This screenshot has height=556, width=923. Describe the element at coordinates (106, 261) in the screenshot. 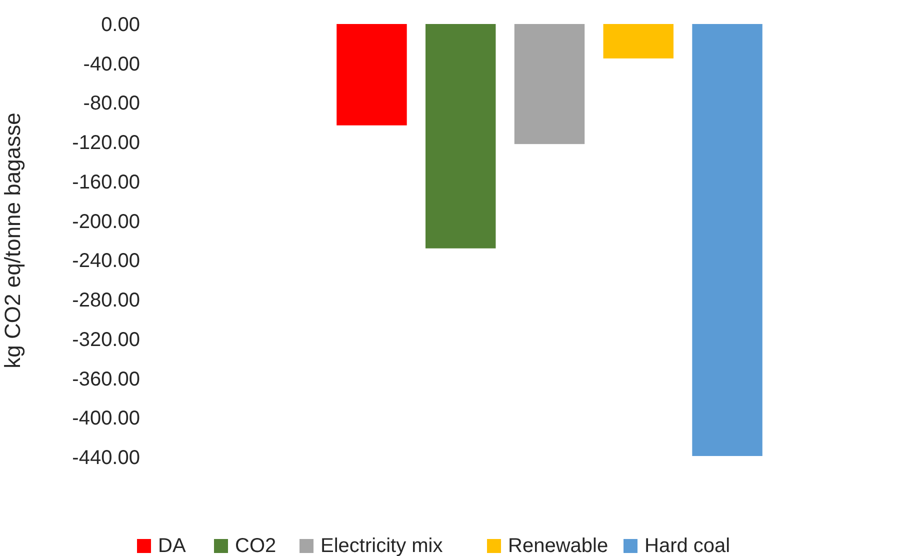

I see `y-tick-label: -240.00` at that location.